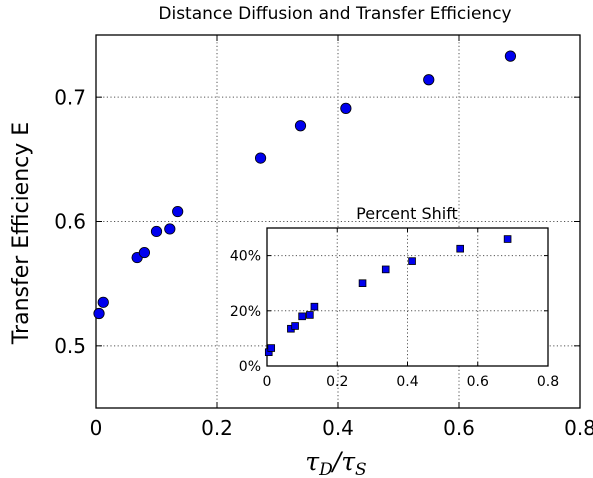 The width and height of the screenshot is (593, 478). What do you see at coordinates (70, 97) in the screenshot?
I see `main-y-tick-label: 0.7` at bounding box center [70, 97].